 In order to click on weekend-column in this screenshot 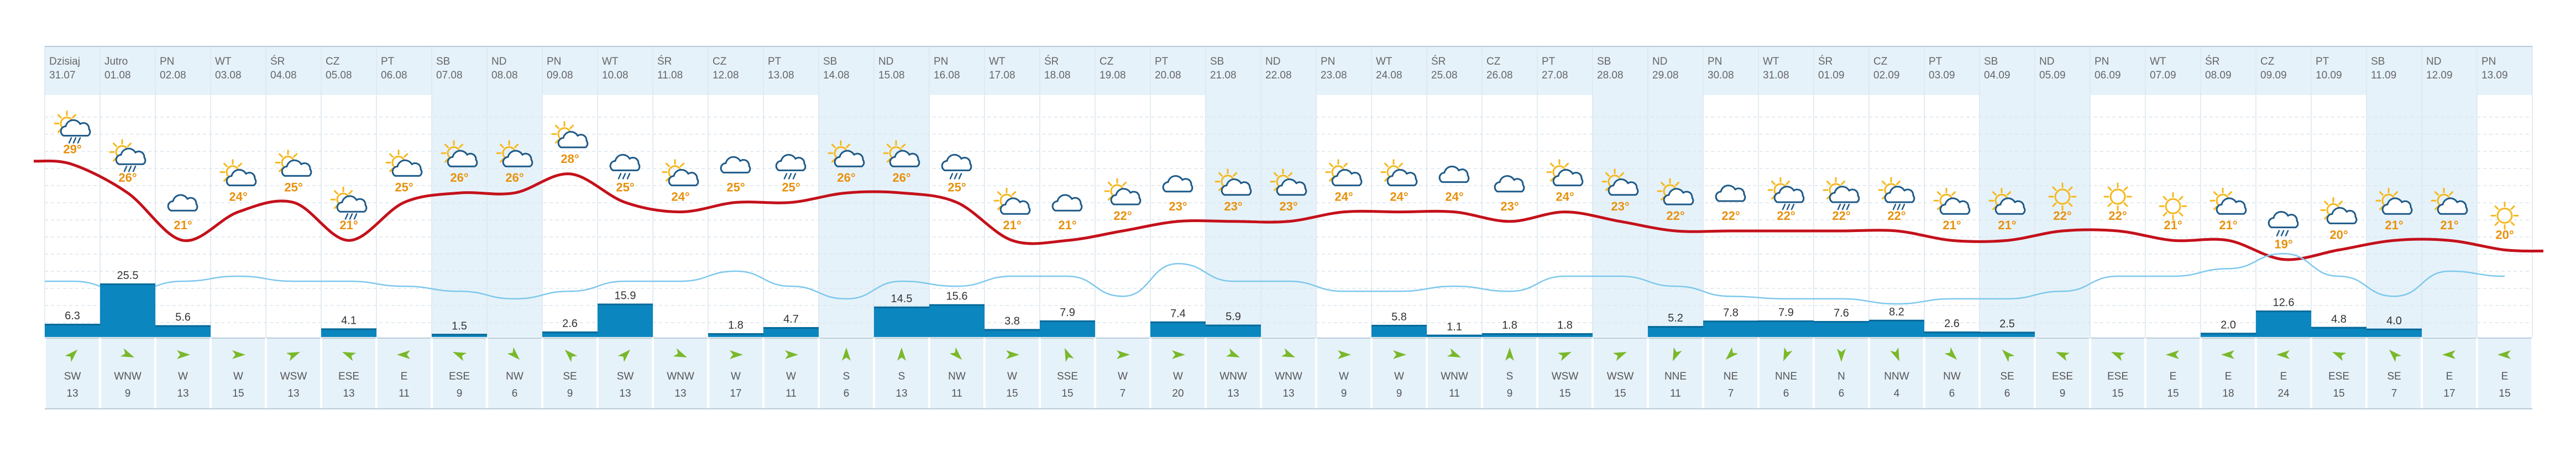, I will do `click(2449, 216)`.